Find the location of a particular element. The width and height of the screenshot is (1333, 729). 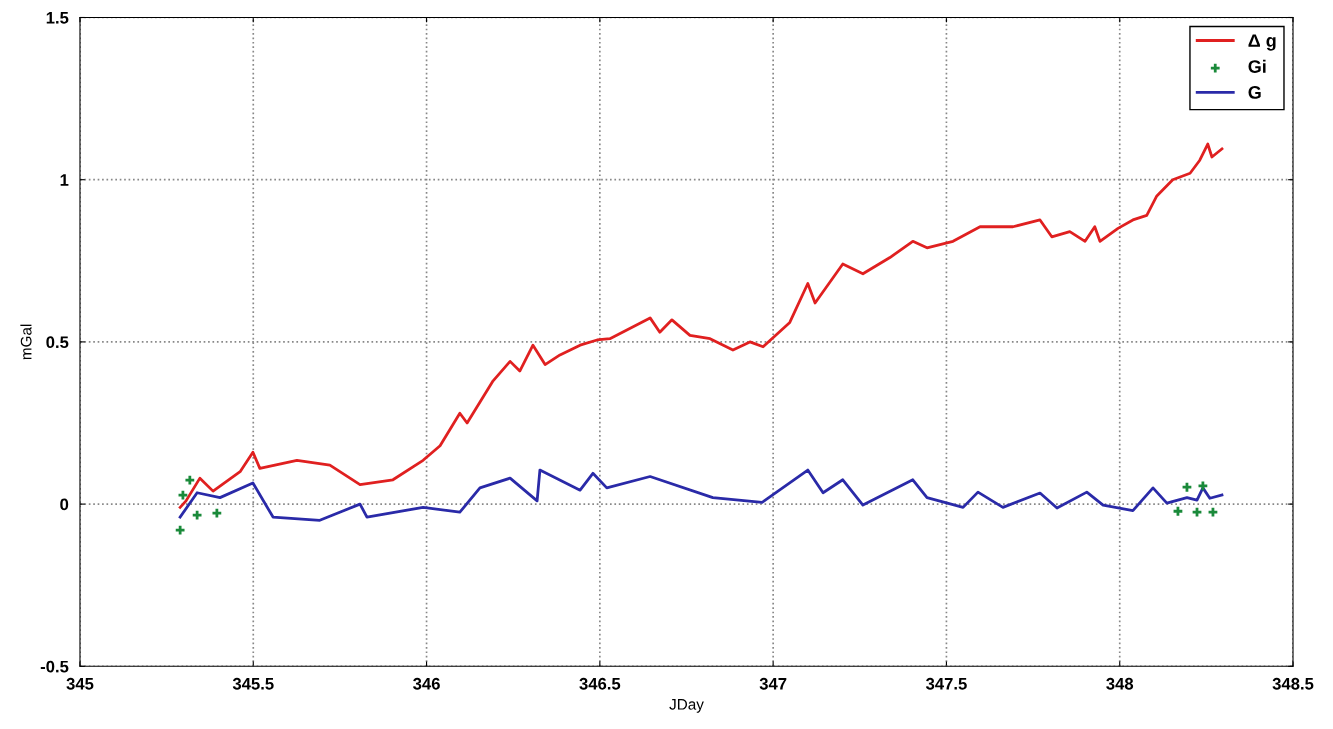

x-tick-label: 347 is located at coordinates (773, 683).